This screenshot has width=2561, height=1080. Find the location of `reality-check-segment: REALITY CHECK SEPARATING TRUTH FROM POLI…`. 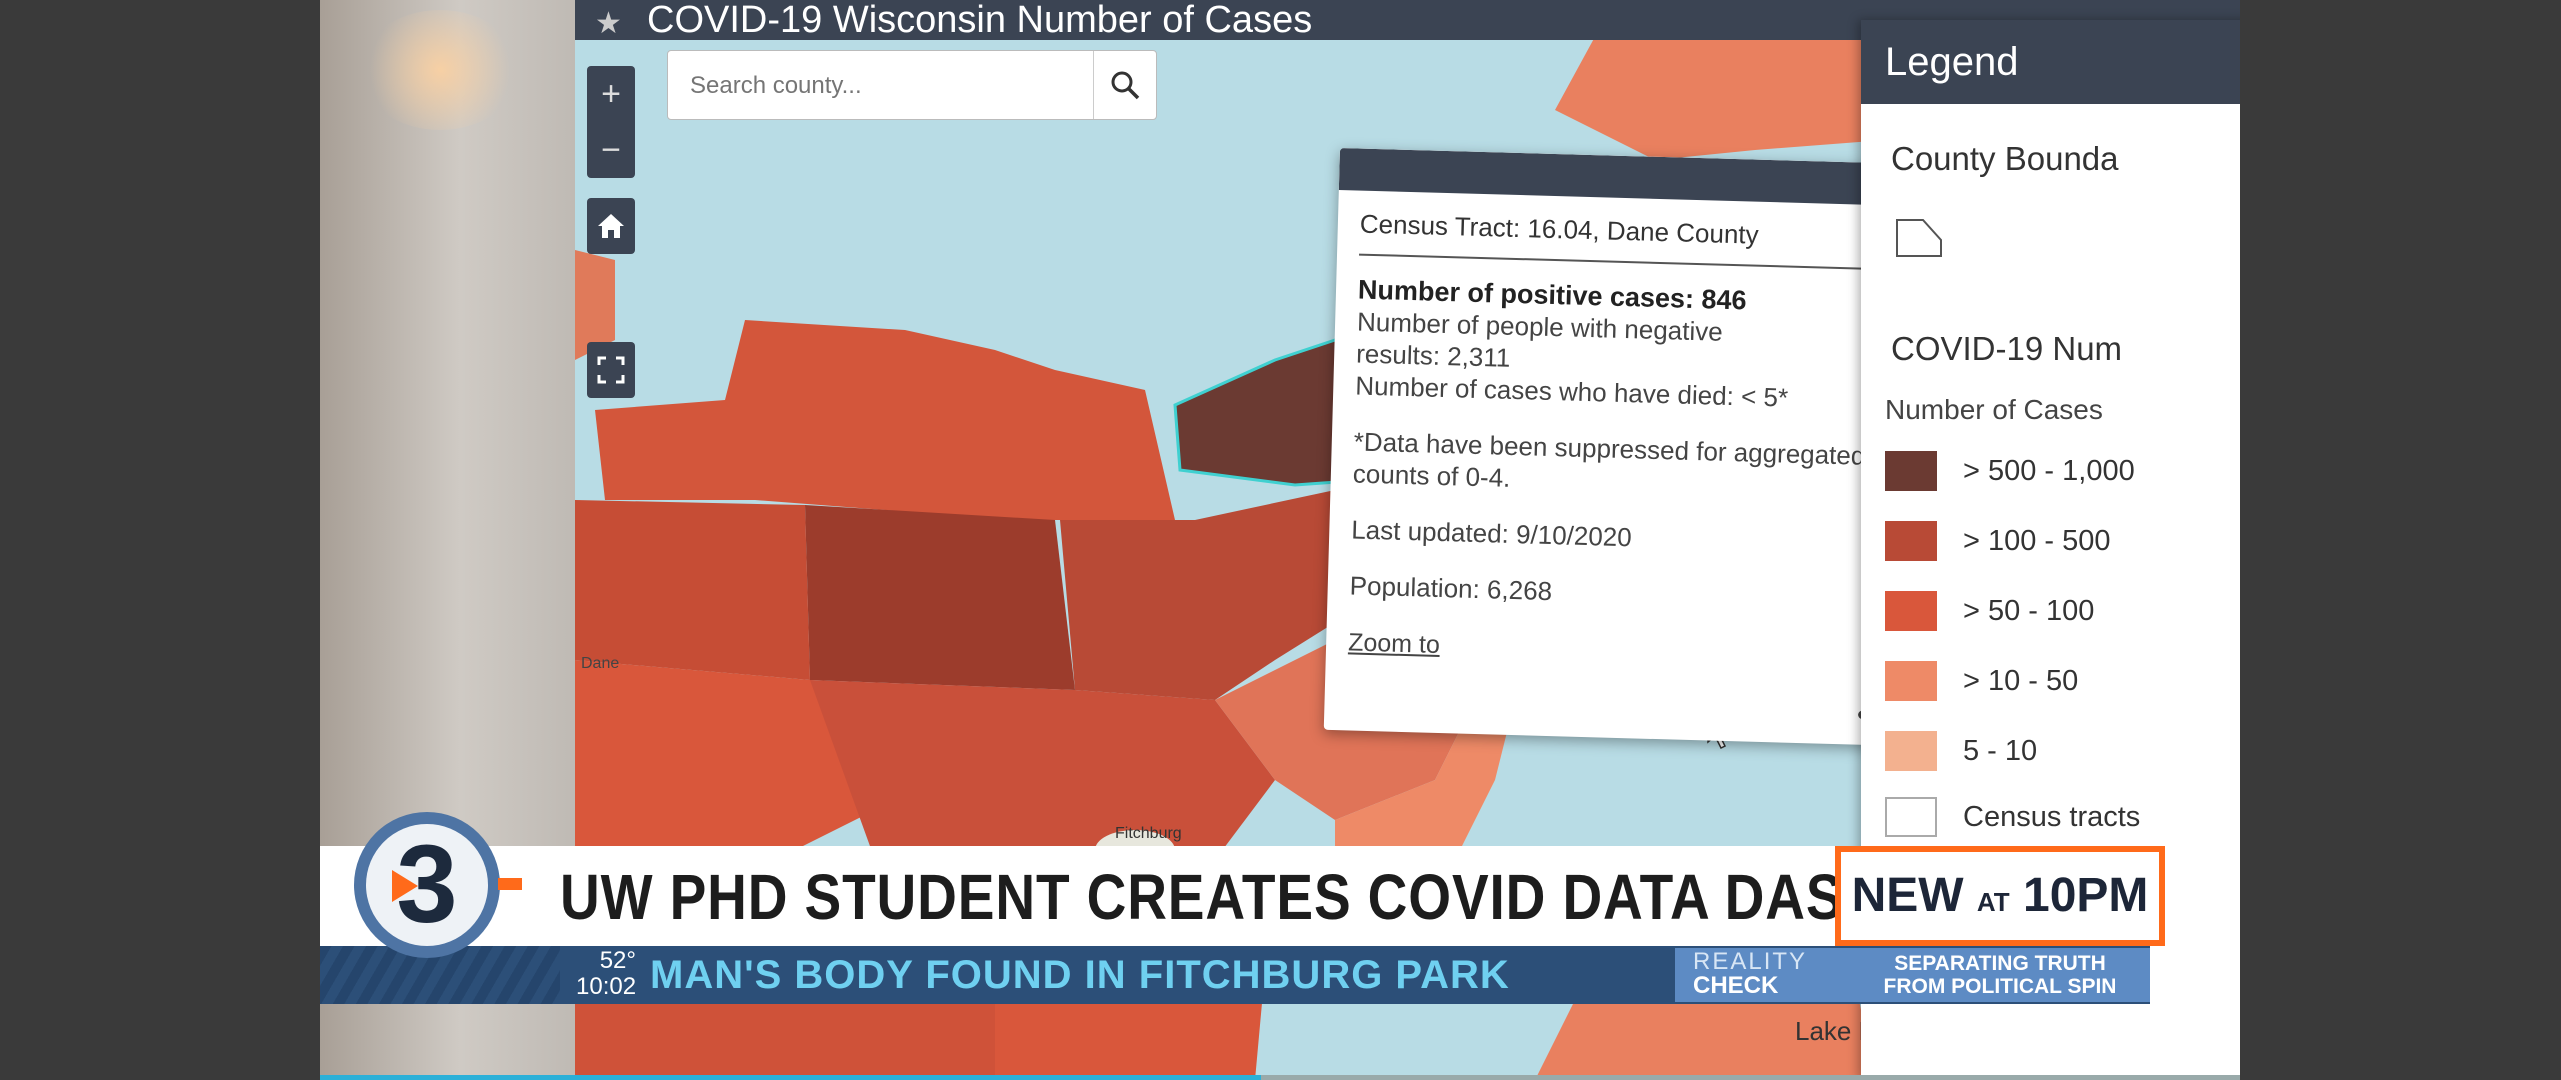

reality-check-segment: REALITY CHECK SEPARATING TRUTH FROM POLI… is located at coordinates (1912, 975).